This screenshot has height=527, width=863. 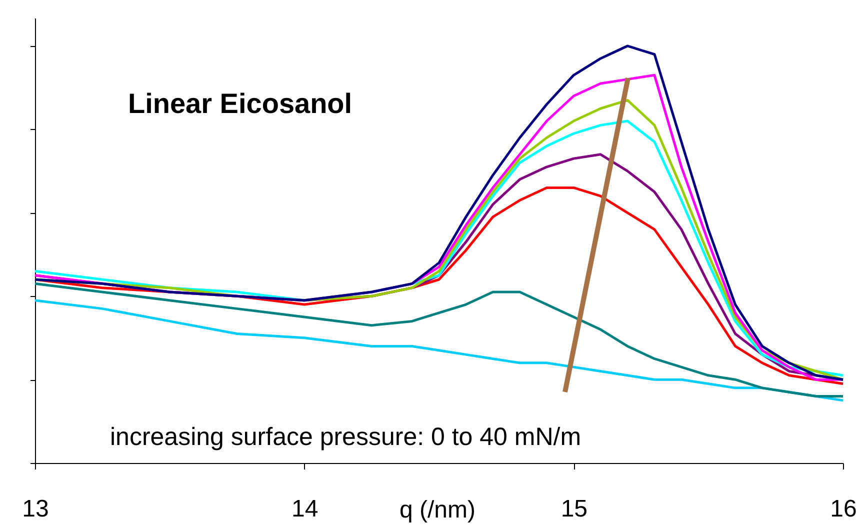 What do you see at coordinates (843, 509) in the screenshot?
I see `x-tick-label: 16` at bounding box center [843, 509].